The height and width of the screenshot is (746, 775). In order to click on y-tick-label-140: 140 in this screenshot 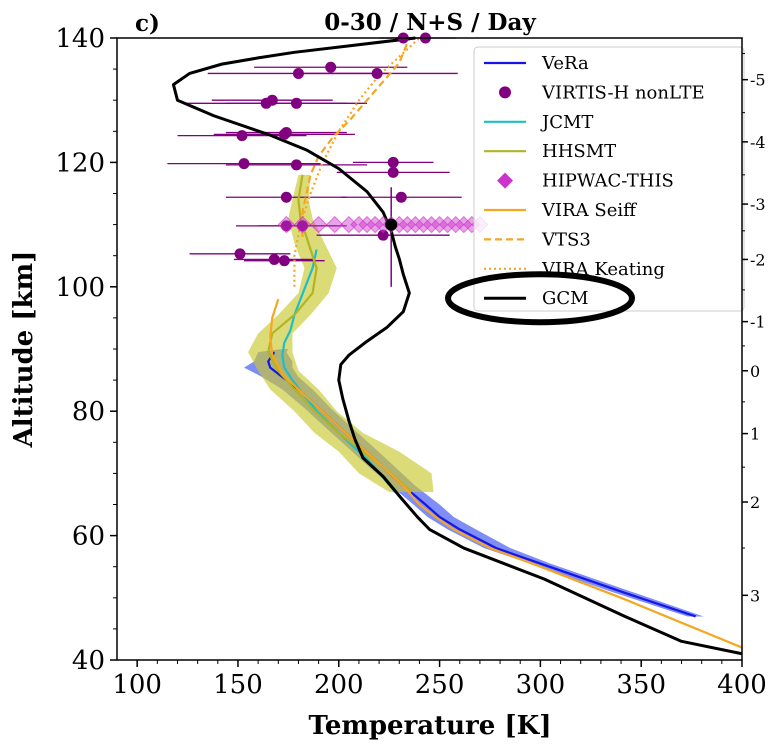, I will do `click(80, 39)`.